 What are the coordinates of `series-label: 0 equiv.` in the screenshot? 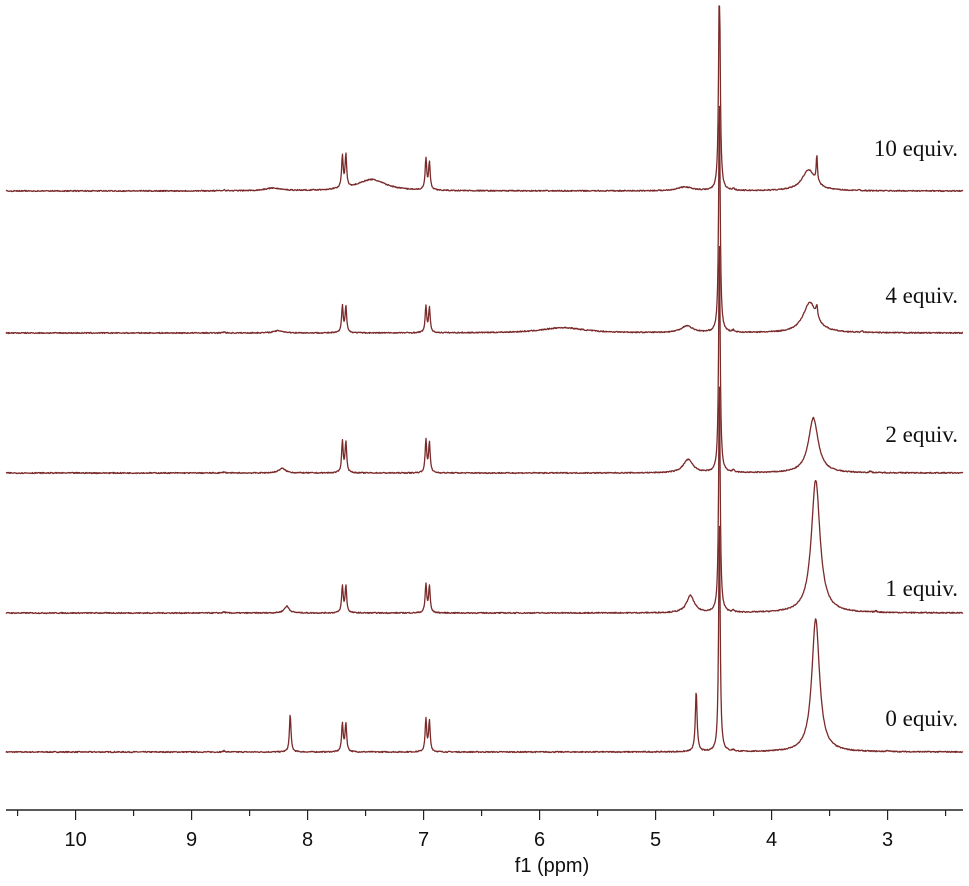 It's located at (921, 718).